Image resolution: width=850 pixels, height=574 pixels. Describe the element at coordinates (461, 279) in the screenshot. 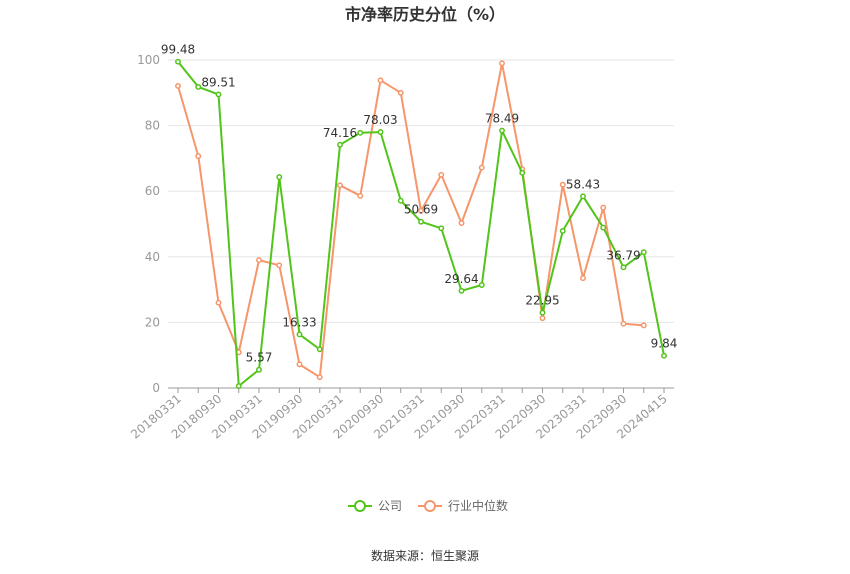

I see `data-label-14: 29.64` at that location.